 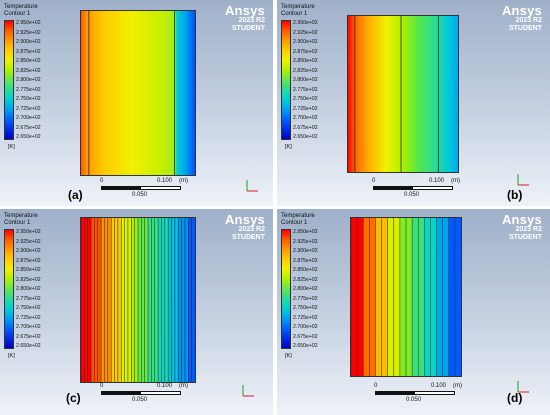 What do you see at coordinates (403, 94) in the screenshot?
I see `temperature-contour-b` at bounding box center [403, 94].